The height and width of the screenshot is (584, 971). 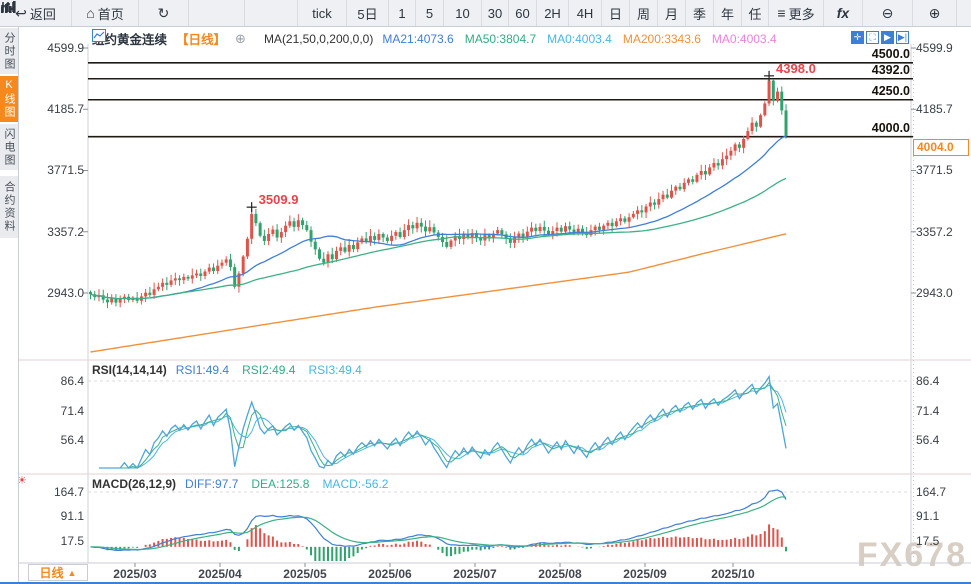 I want to click on chart-type-button, so click(x=123, y=13).